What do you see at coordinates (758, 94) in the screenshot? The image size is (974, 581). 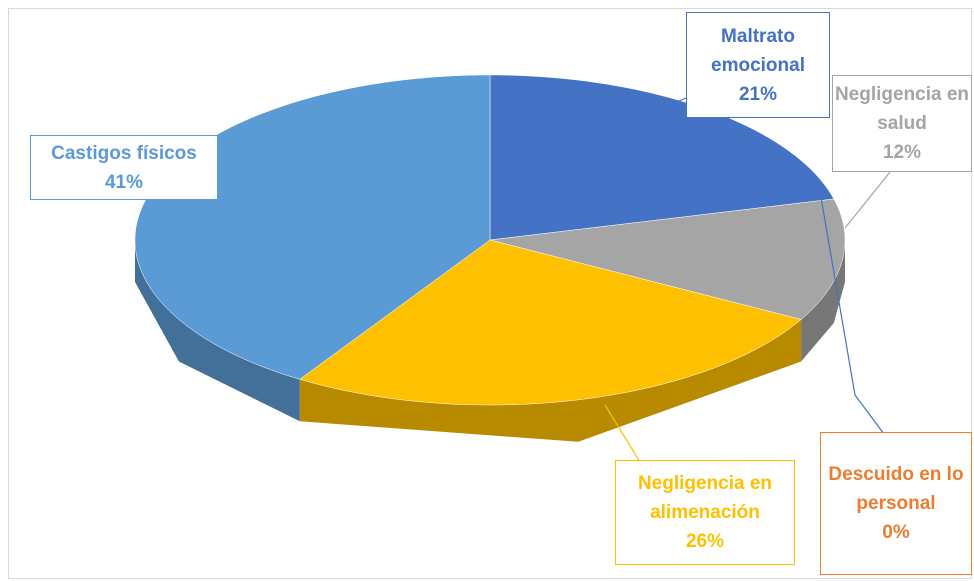 I see `value-label: 21%` at bounding box center [758, 94].